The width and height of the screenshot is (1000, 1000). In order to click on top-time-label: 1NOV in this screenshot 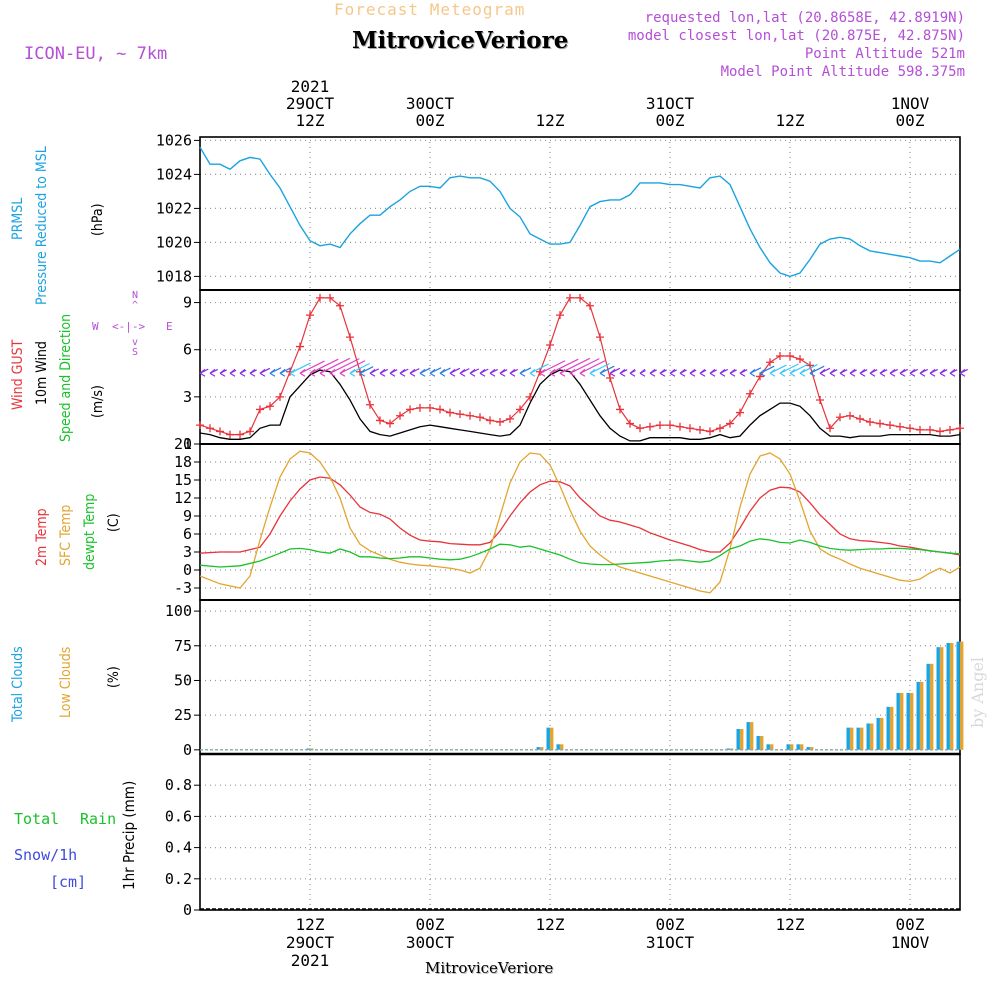, I will do `click(910, 103)`.